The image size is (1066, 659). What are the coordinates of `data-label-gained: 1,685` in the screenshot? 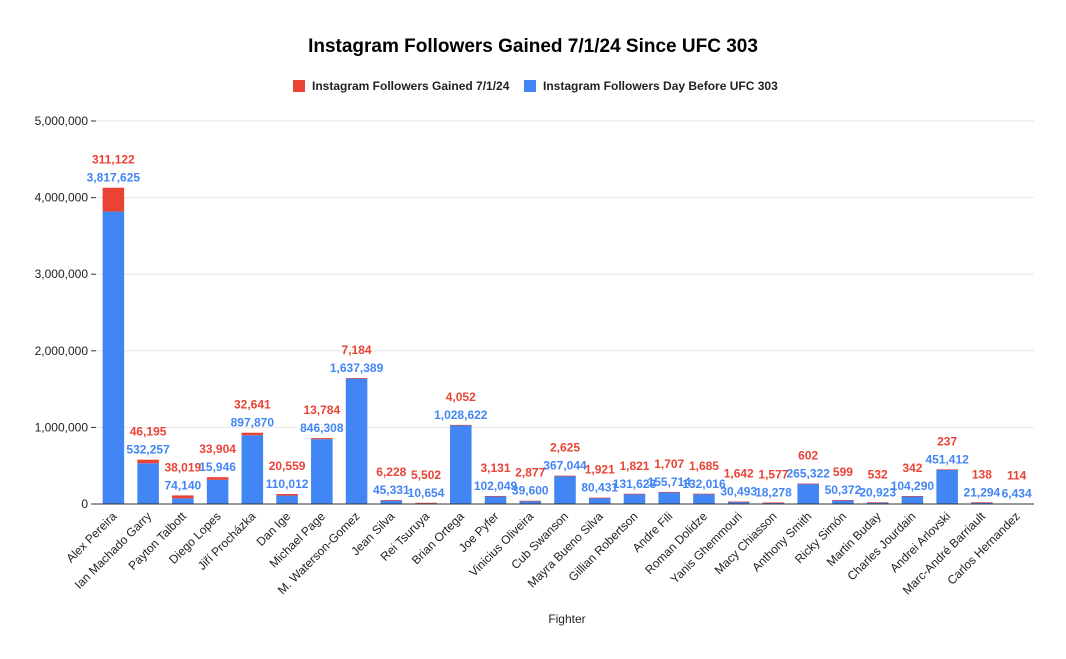 It's located at (704, 466).